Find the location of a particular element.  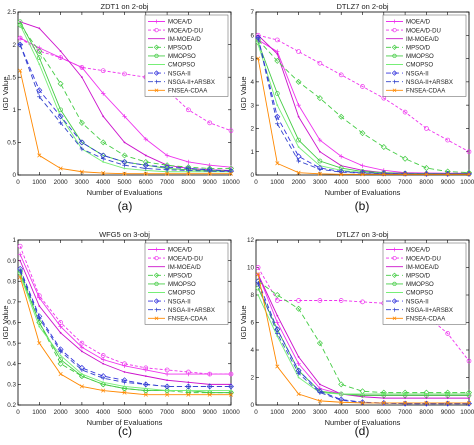

y-tick-label: 3 is located at coordinates (252, 105).